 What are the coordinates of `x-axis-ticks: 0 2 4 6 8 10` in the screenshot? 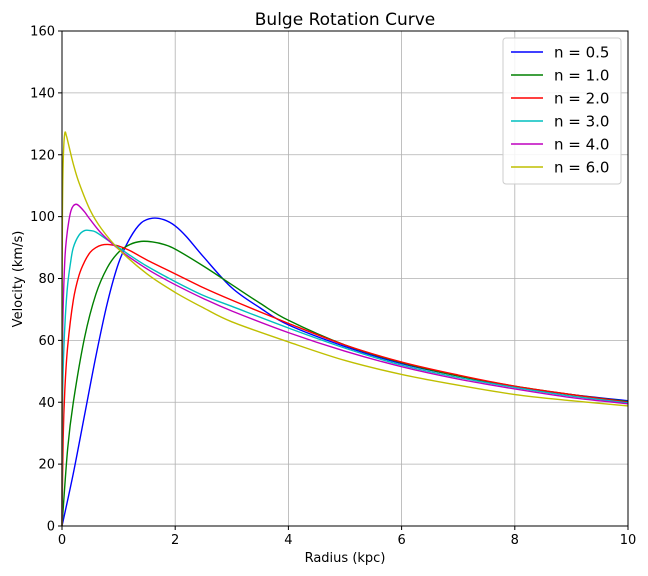 It's located at (347, 537).